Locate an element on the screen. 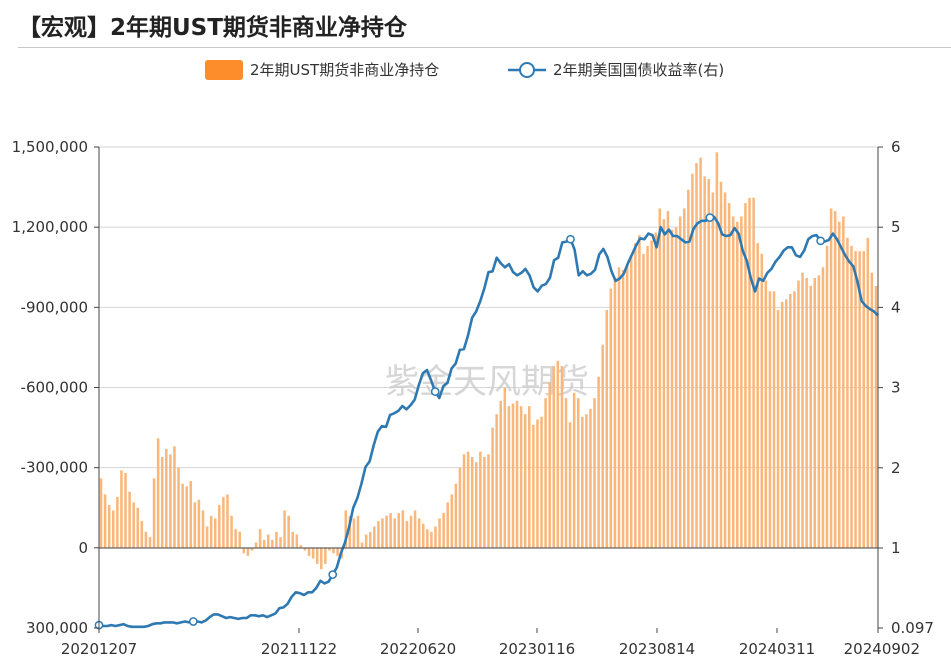 The height and width of the screenshot is (663, 951). line-point-marker is located at coordinates (435, 391).